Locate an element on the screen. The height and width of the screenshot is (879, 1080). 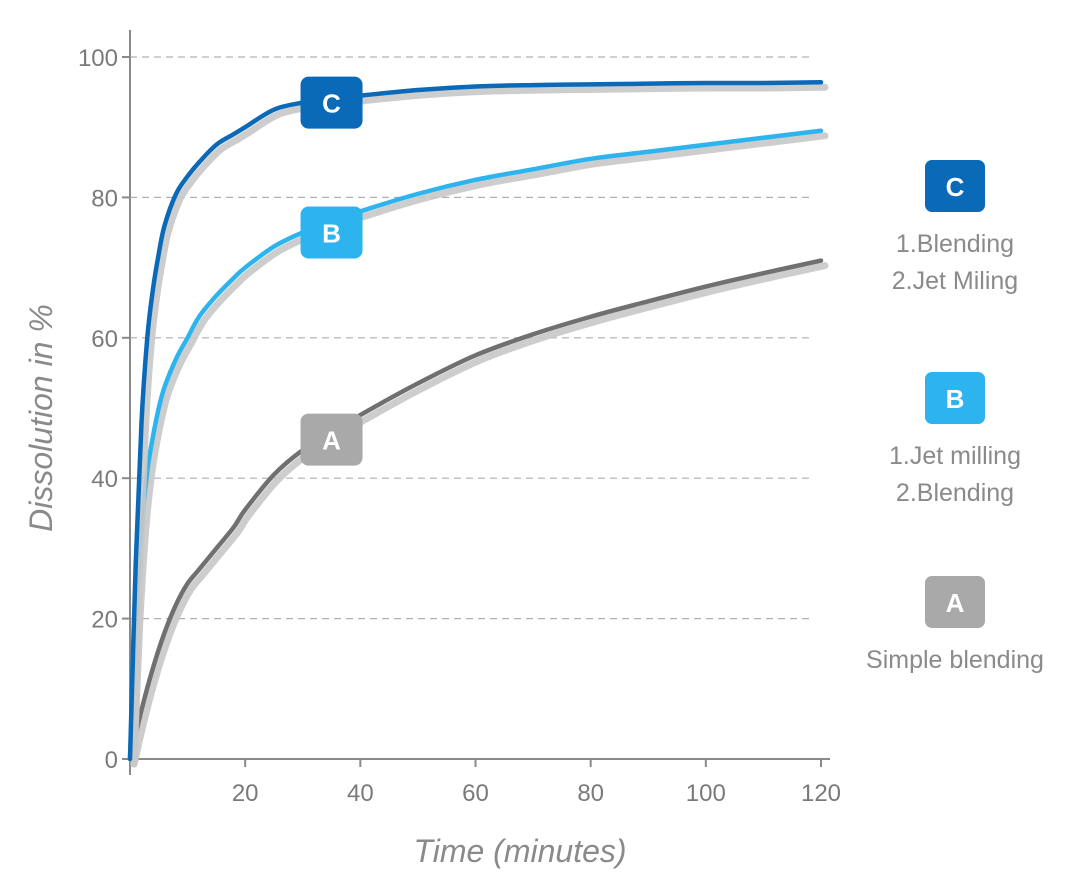
legend-badge-b is located at coordinates (955, 398).